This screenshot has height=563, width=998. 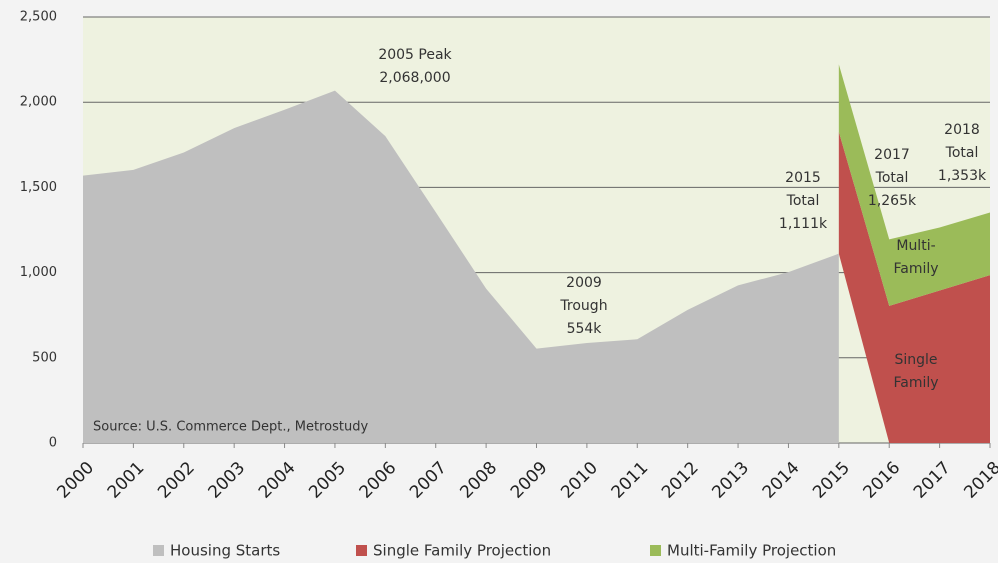 What do you see at coordinates (126, 480) in the screenshot?
I see `x-tick-label: 2001` at bounding box center [126, 480].